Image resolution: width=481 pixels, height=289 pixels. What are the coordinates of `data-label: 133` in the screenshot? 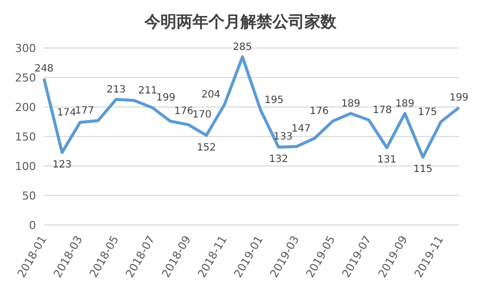 It's located at (283, 137).